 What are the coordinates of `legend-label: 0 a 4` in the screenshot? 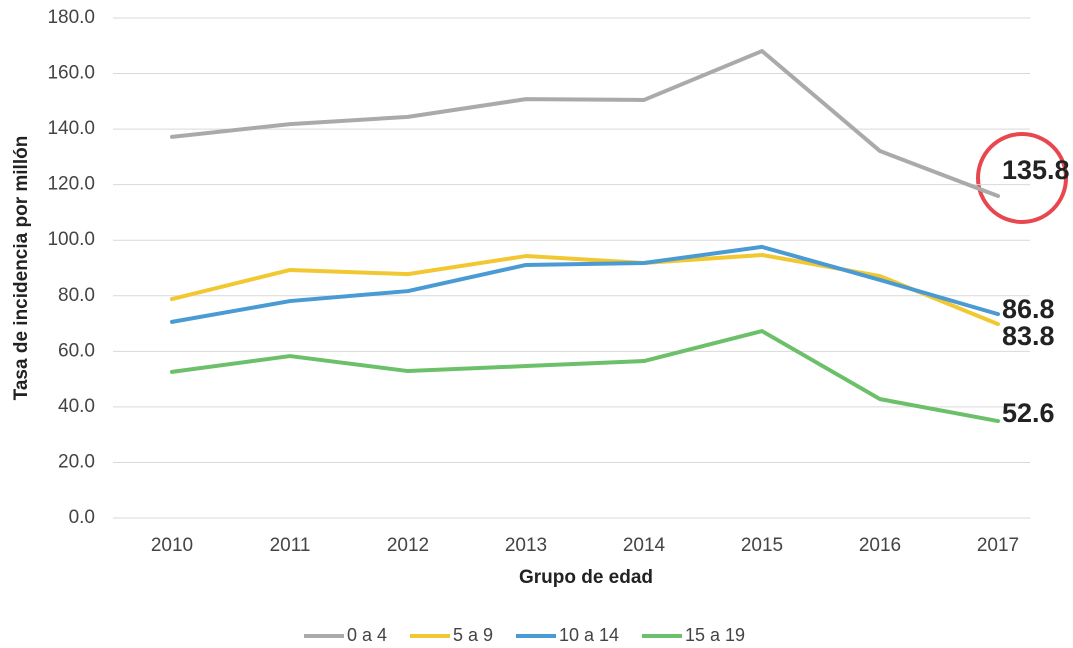 It's located at (367, 635).